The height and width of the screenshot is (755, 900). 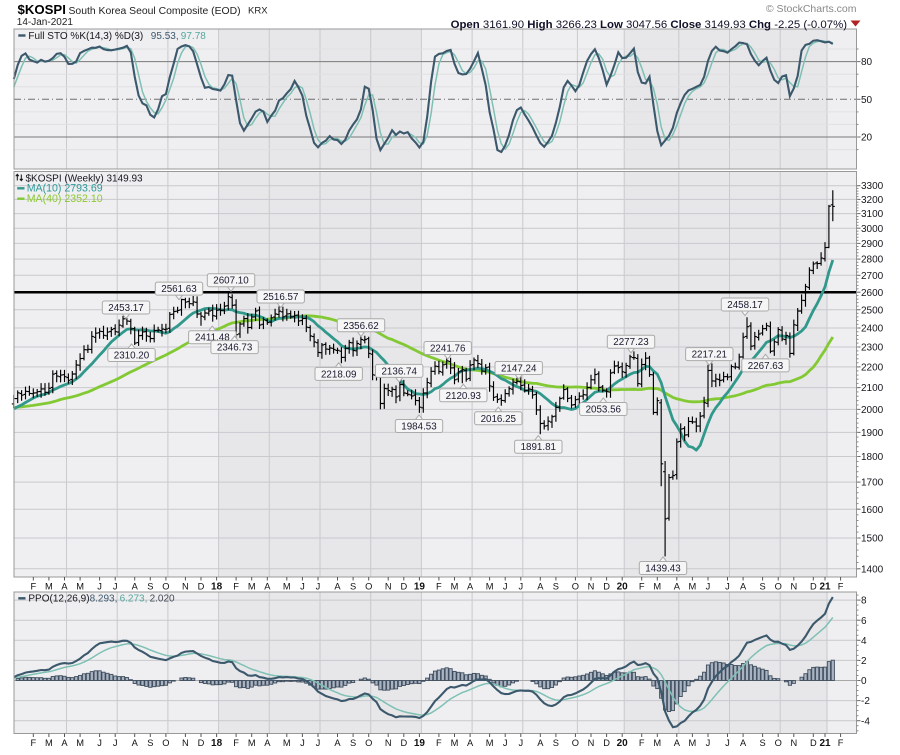 I want to click on svg-text: KRX, so click(x=258, y=11).